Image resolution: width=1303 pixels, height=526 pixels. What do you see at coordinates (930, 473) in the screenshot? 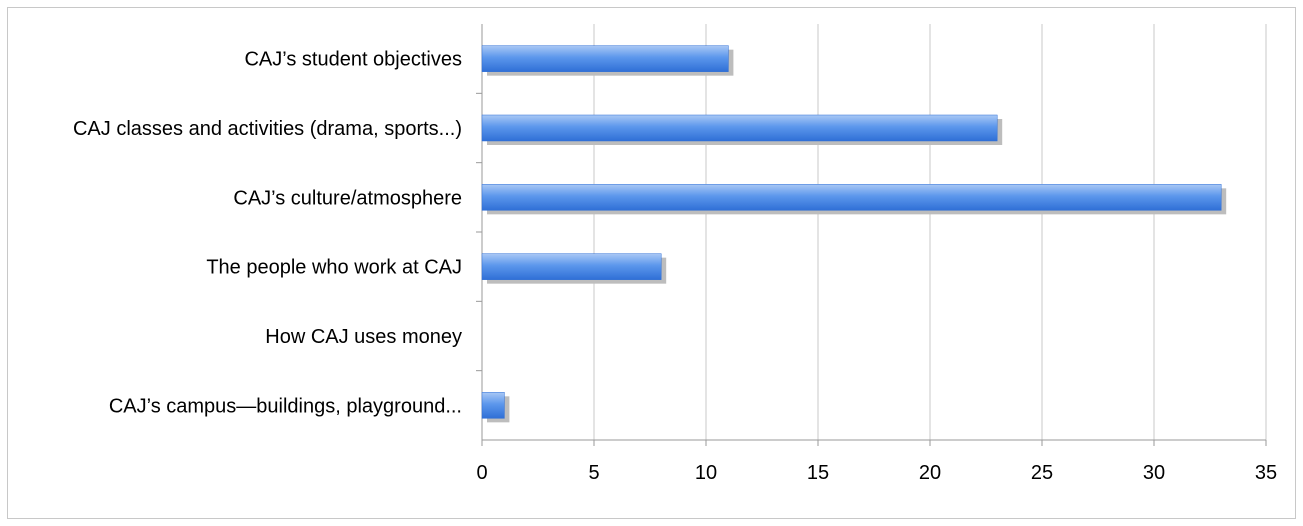
I see `x-tick-label: 20` at bounding box center [930, 473].